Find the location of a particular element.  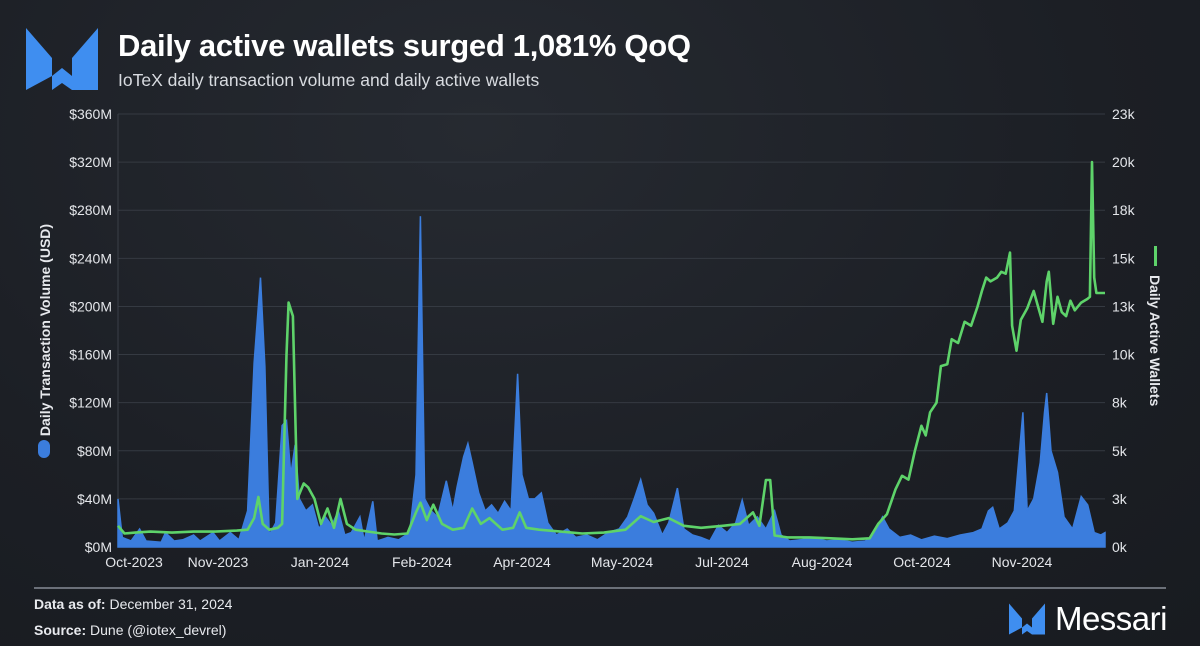

data-as-of: Data as of: December 31, 2024 is located at coordinates (133, 604).